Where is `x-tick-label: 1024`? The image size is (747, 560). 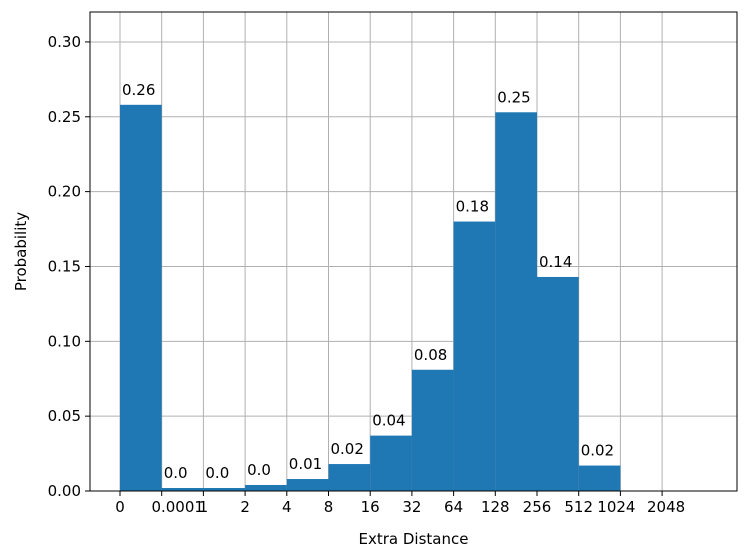 x-tick-label: 1024 is located at coordinates (616, 507).